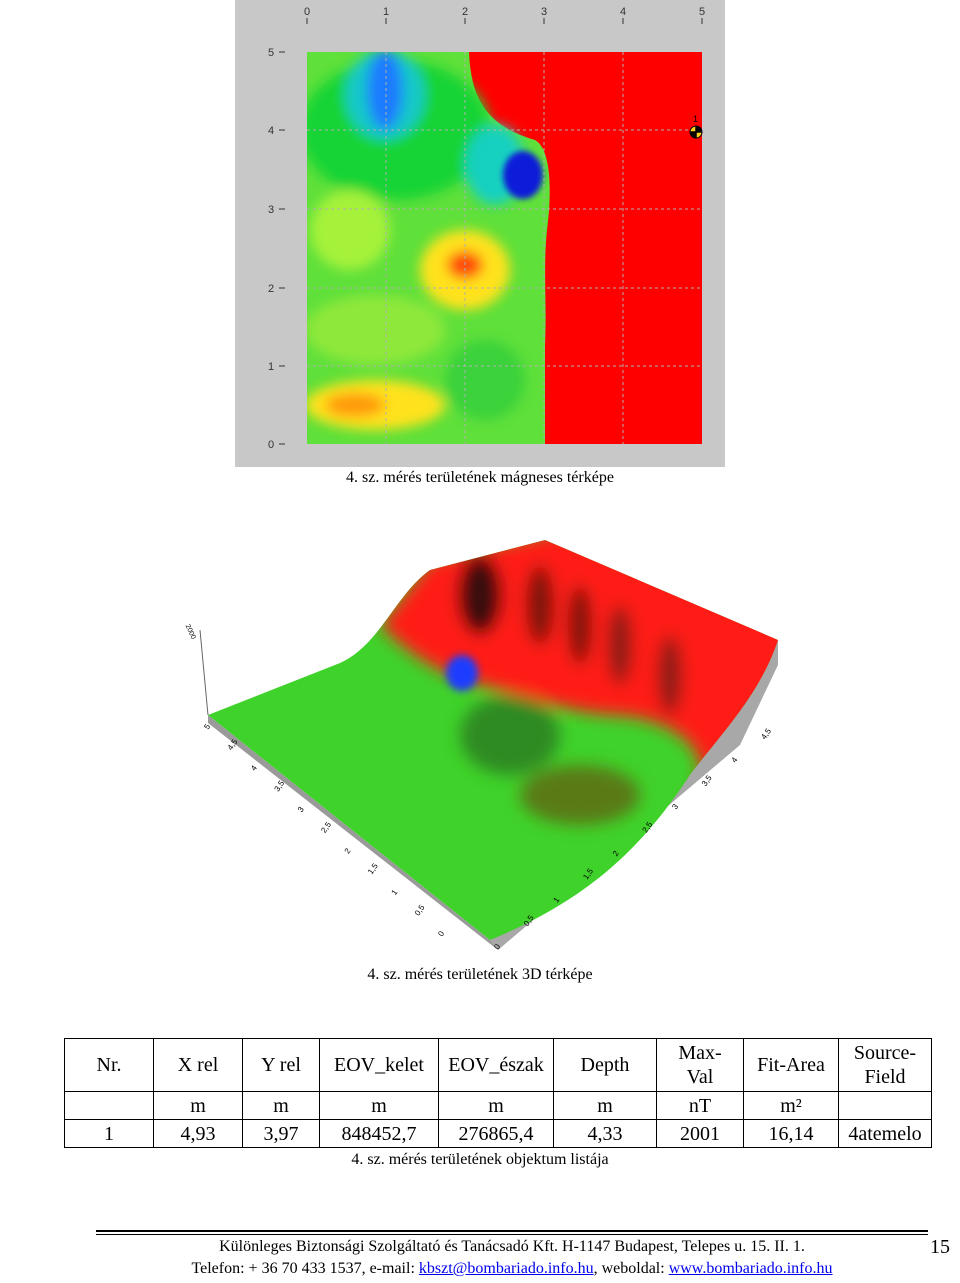 The height and width of the screenshot is (1283, 960). Describe the element at coordinates (207, 726) in the screenshot. I see `map3d-left-axis-tick: 5` at that location.